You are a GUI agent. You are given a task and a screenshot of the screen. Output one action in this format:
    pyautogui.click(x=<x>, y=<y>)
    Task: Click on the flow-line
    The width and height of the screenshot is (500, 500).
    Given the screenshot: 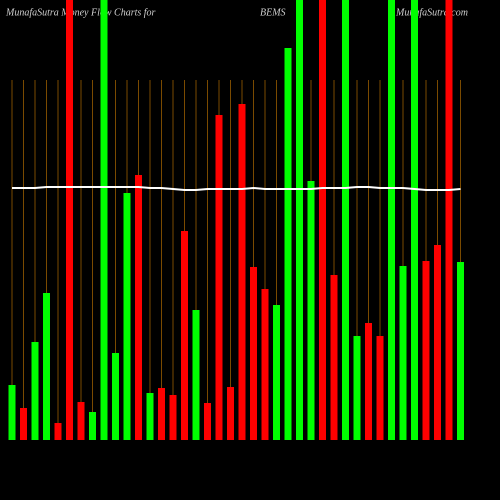 What is the action you would take?
    pyautogui.click(x=236, y=188)
    